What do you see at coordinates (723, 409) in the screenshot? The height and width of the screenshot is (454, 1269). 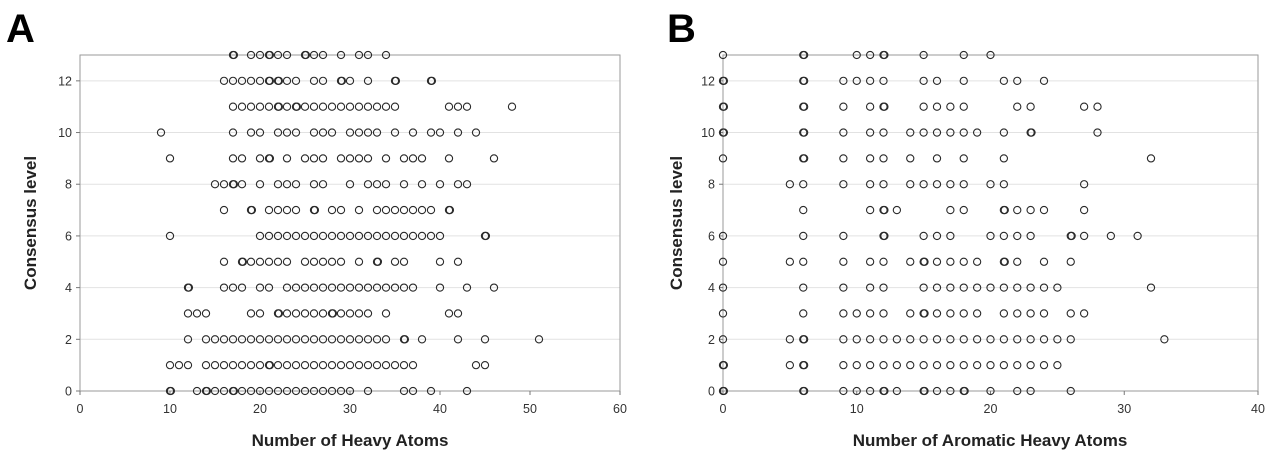 I see `panel-b-x-tick-label: 0` at bounding box center [723, 409].